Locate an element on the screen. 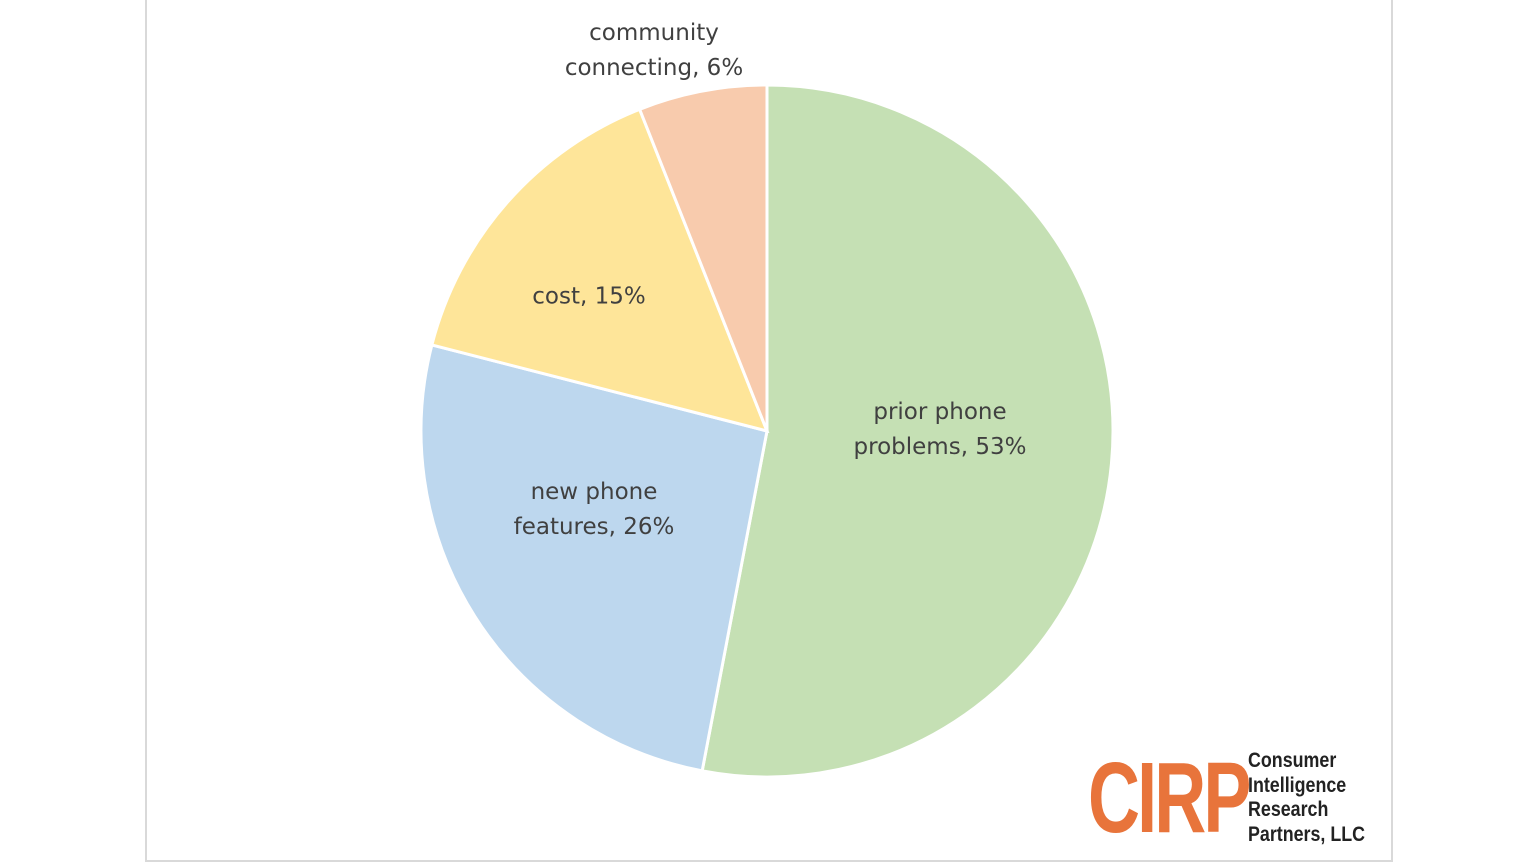  logo-line: Consumer is located at coordinates (1292, 760).